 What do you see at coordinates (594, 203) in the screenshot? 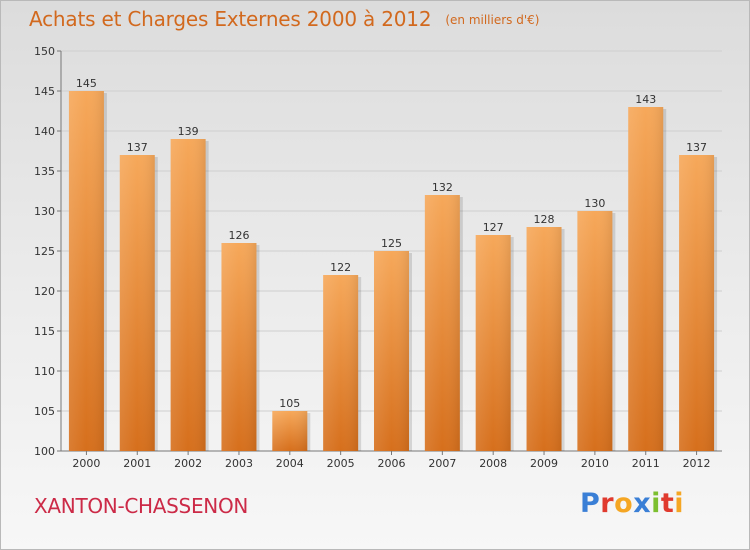
I see `data-label: 130` at bounding box center [594, 203].